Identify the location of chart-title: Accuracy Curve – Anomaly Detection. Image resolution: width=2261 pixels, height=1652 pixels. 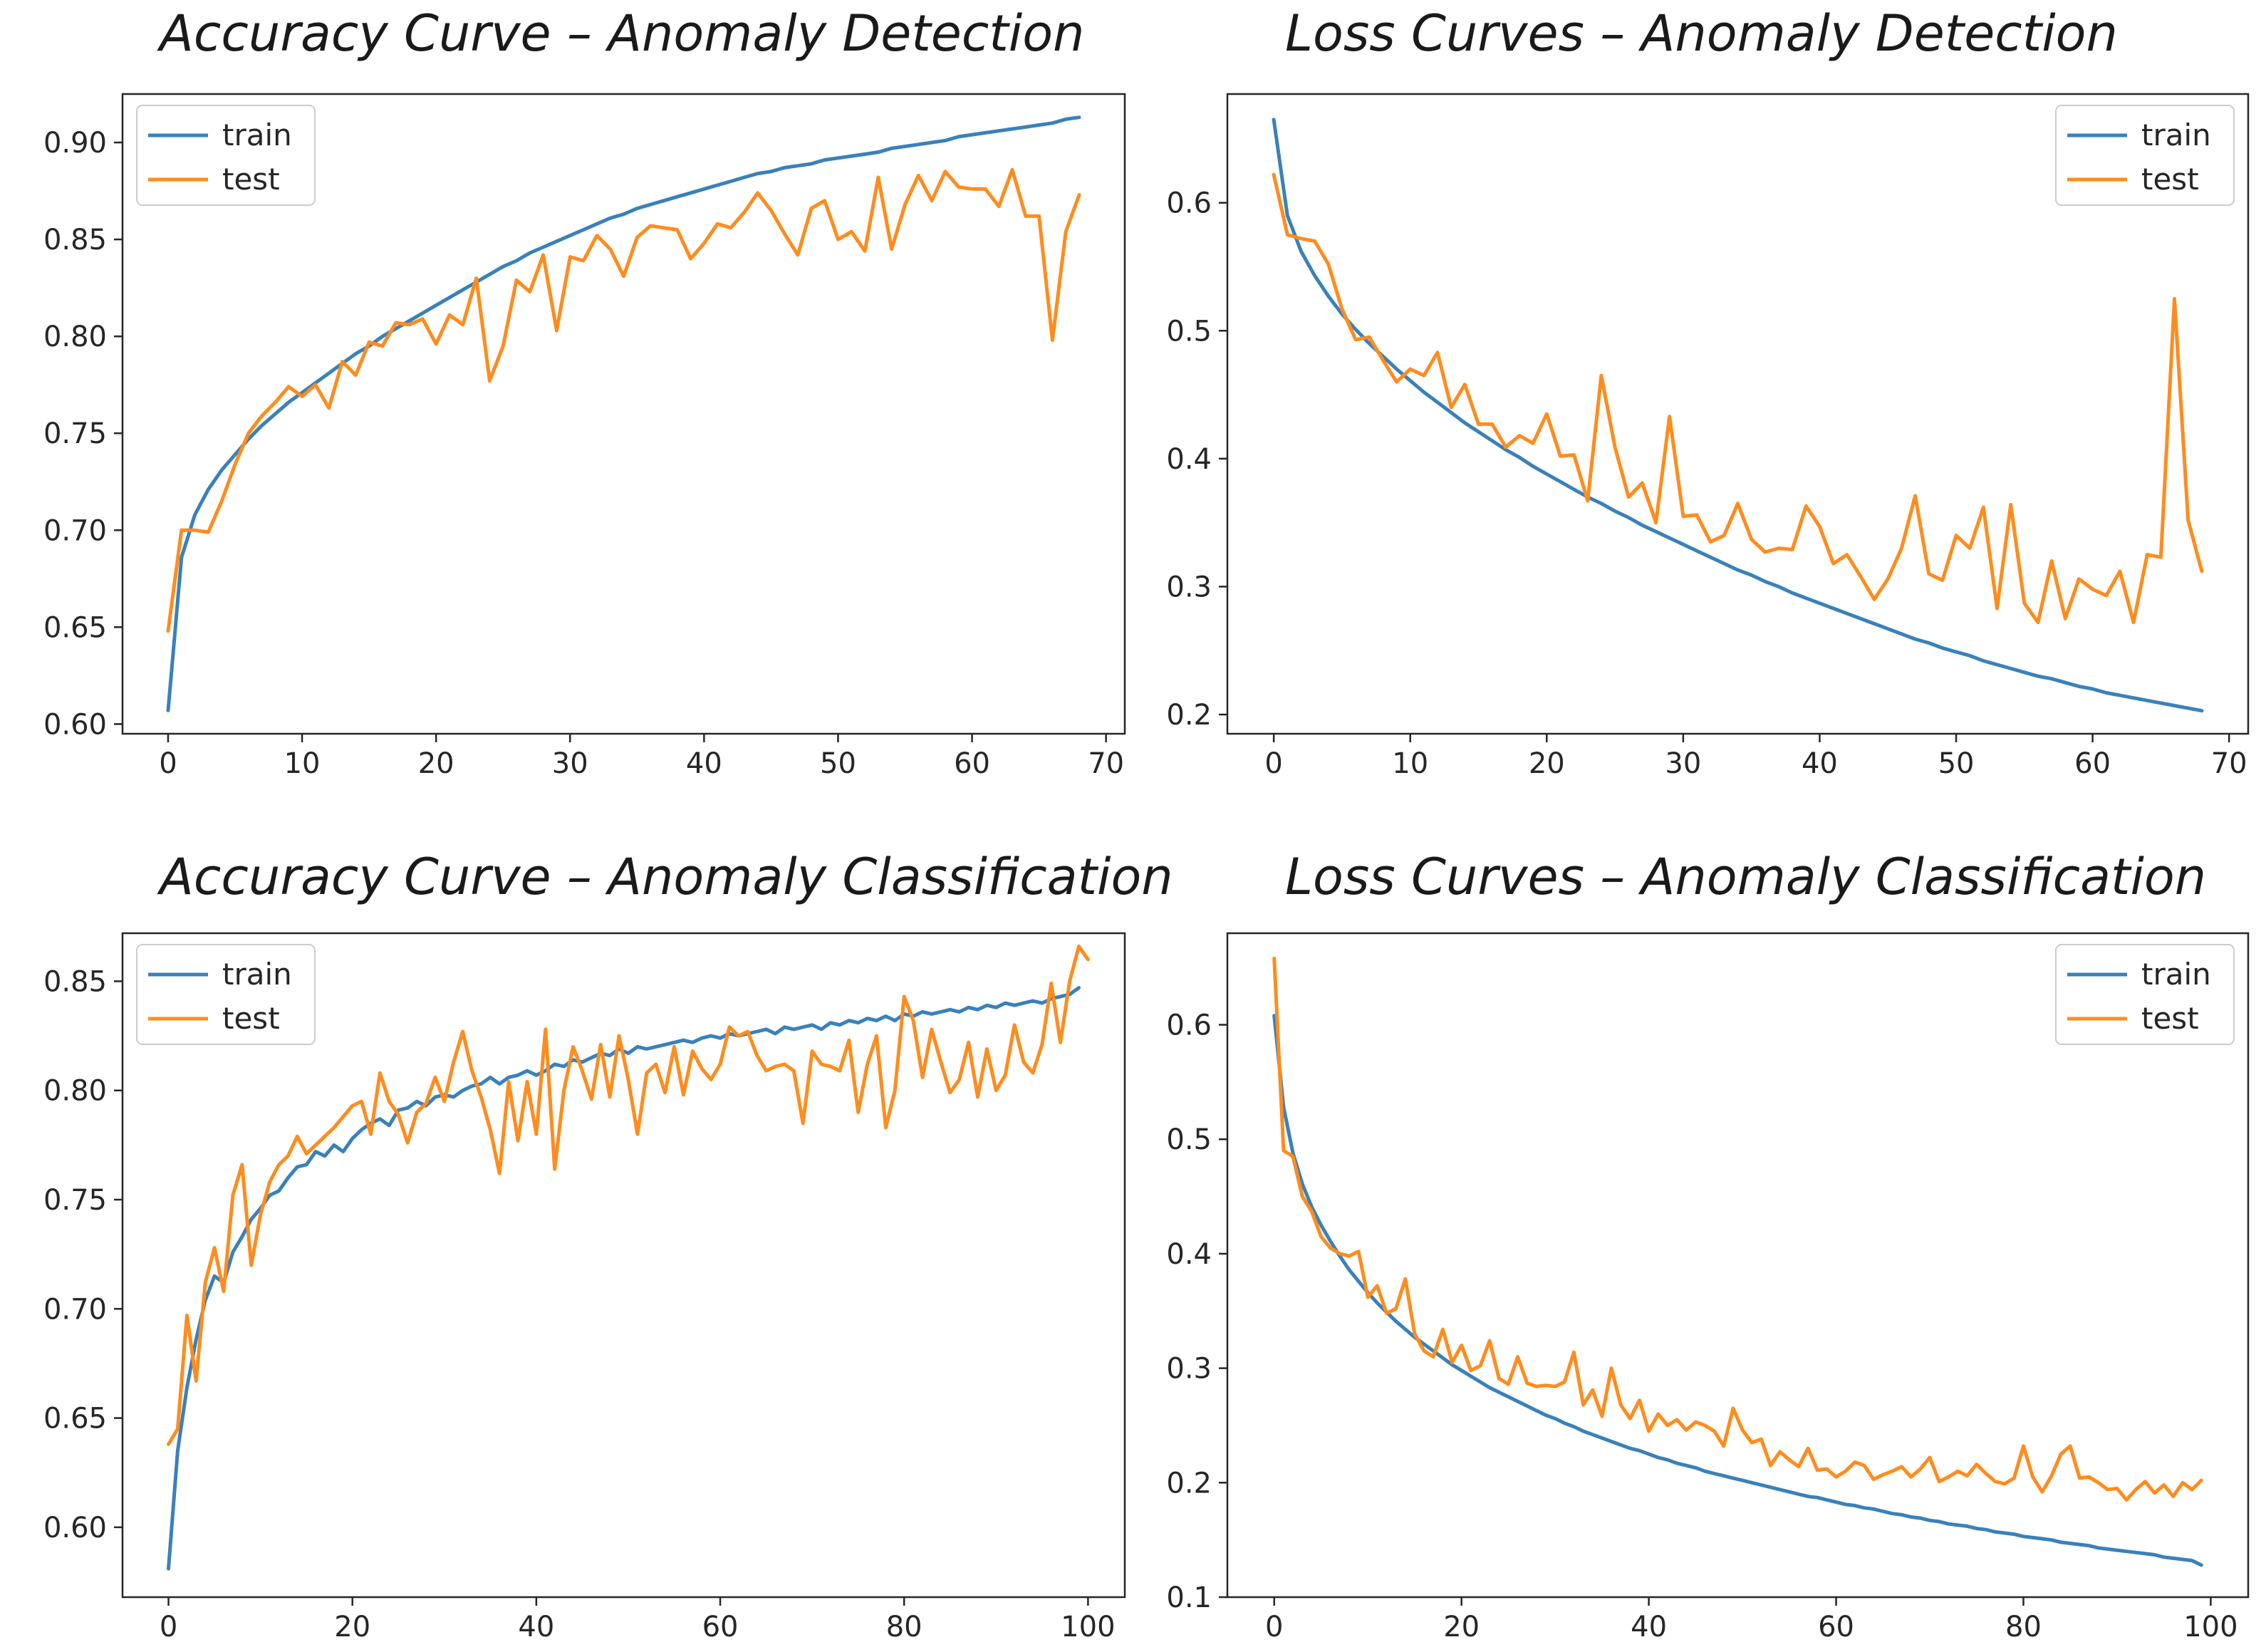
(622, 33).